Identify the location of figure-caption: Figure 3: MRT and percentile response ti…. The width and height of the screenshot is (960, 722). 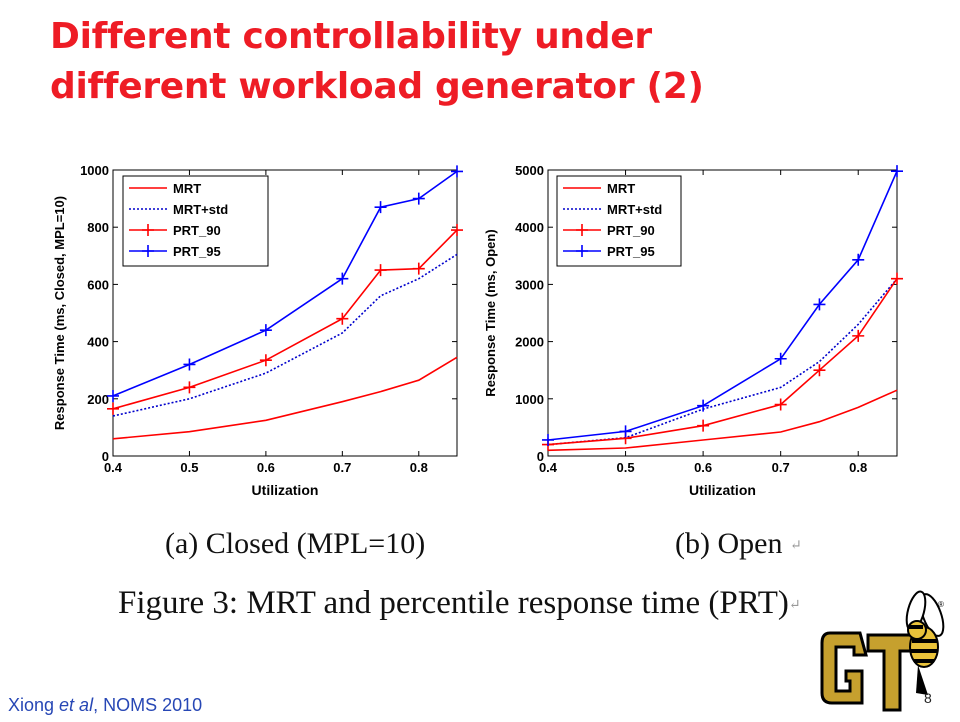
(459, 603).